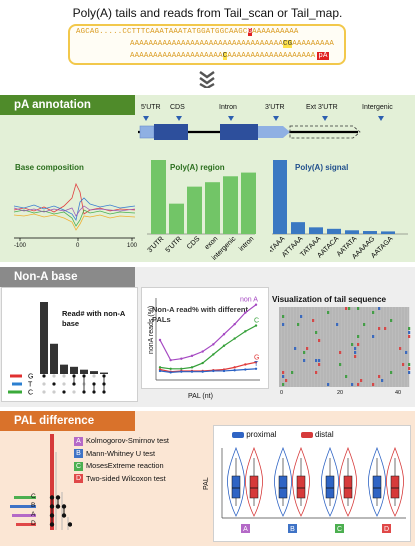  What do you see at coordinates (78, 454) in the screenshot?
I see `test-letter: B` at bounding box center [78, 454].